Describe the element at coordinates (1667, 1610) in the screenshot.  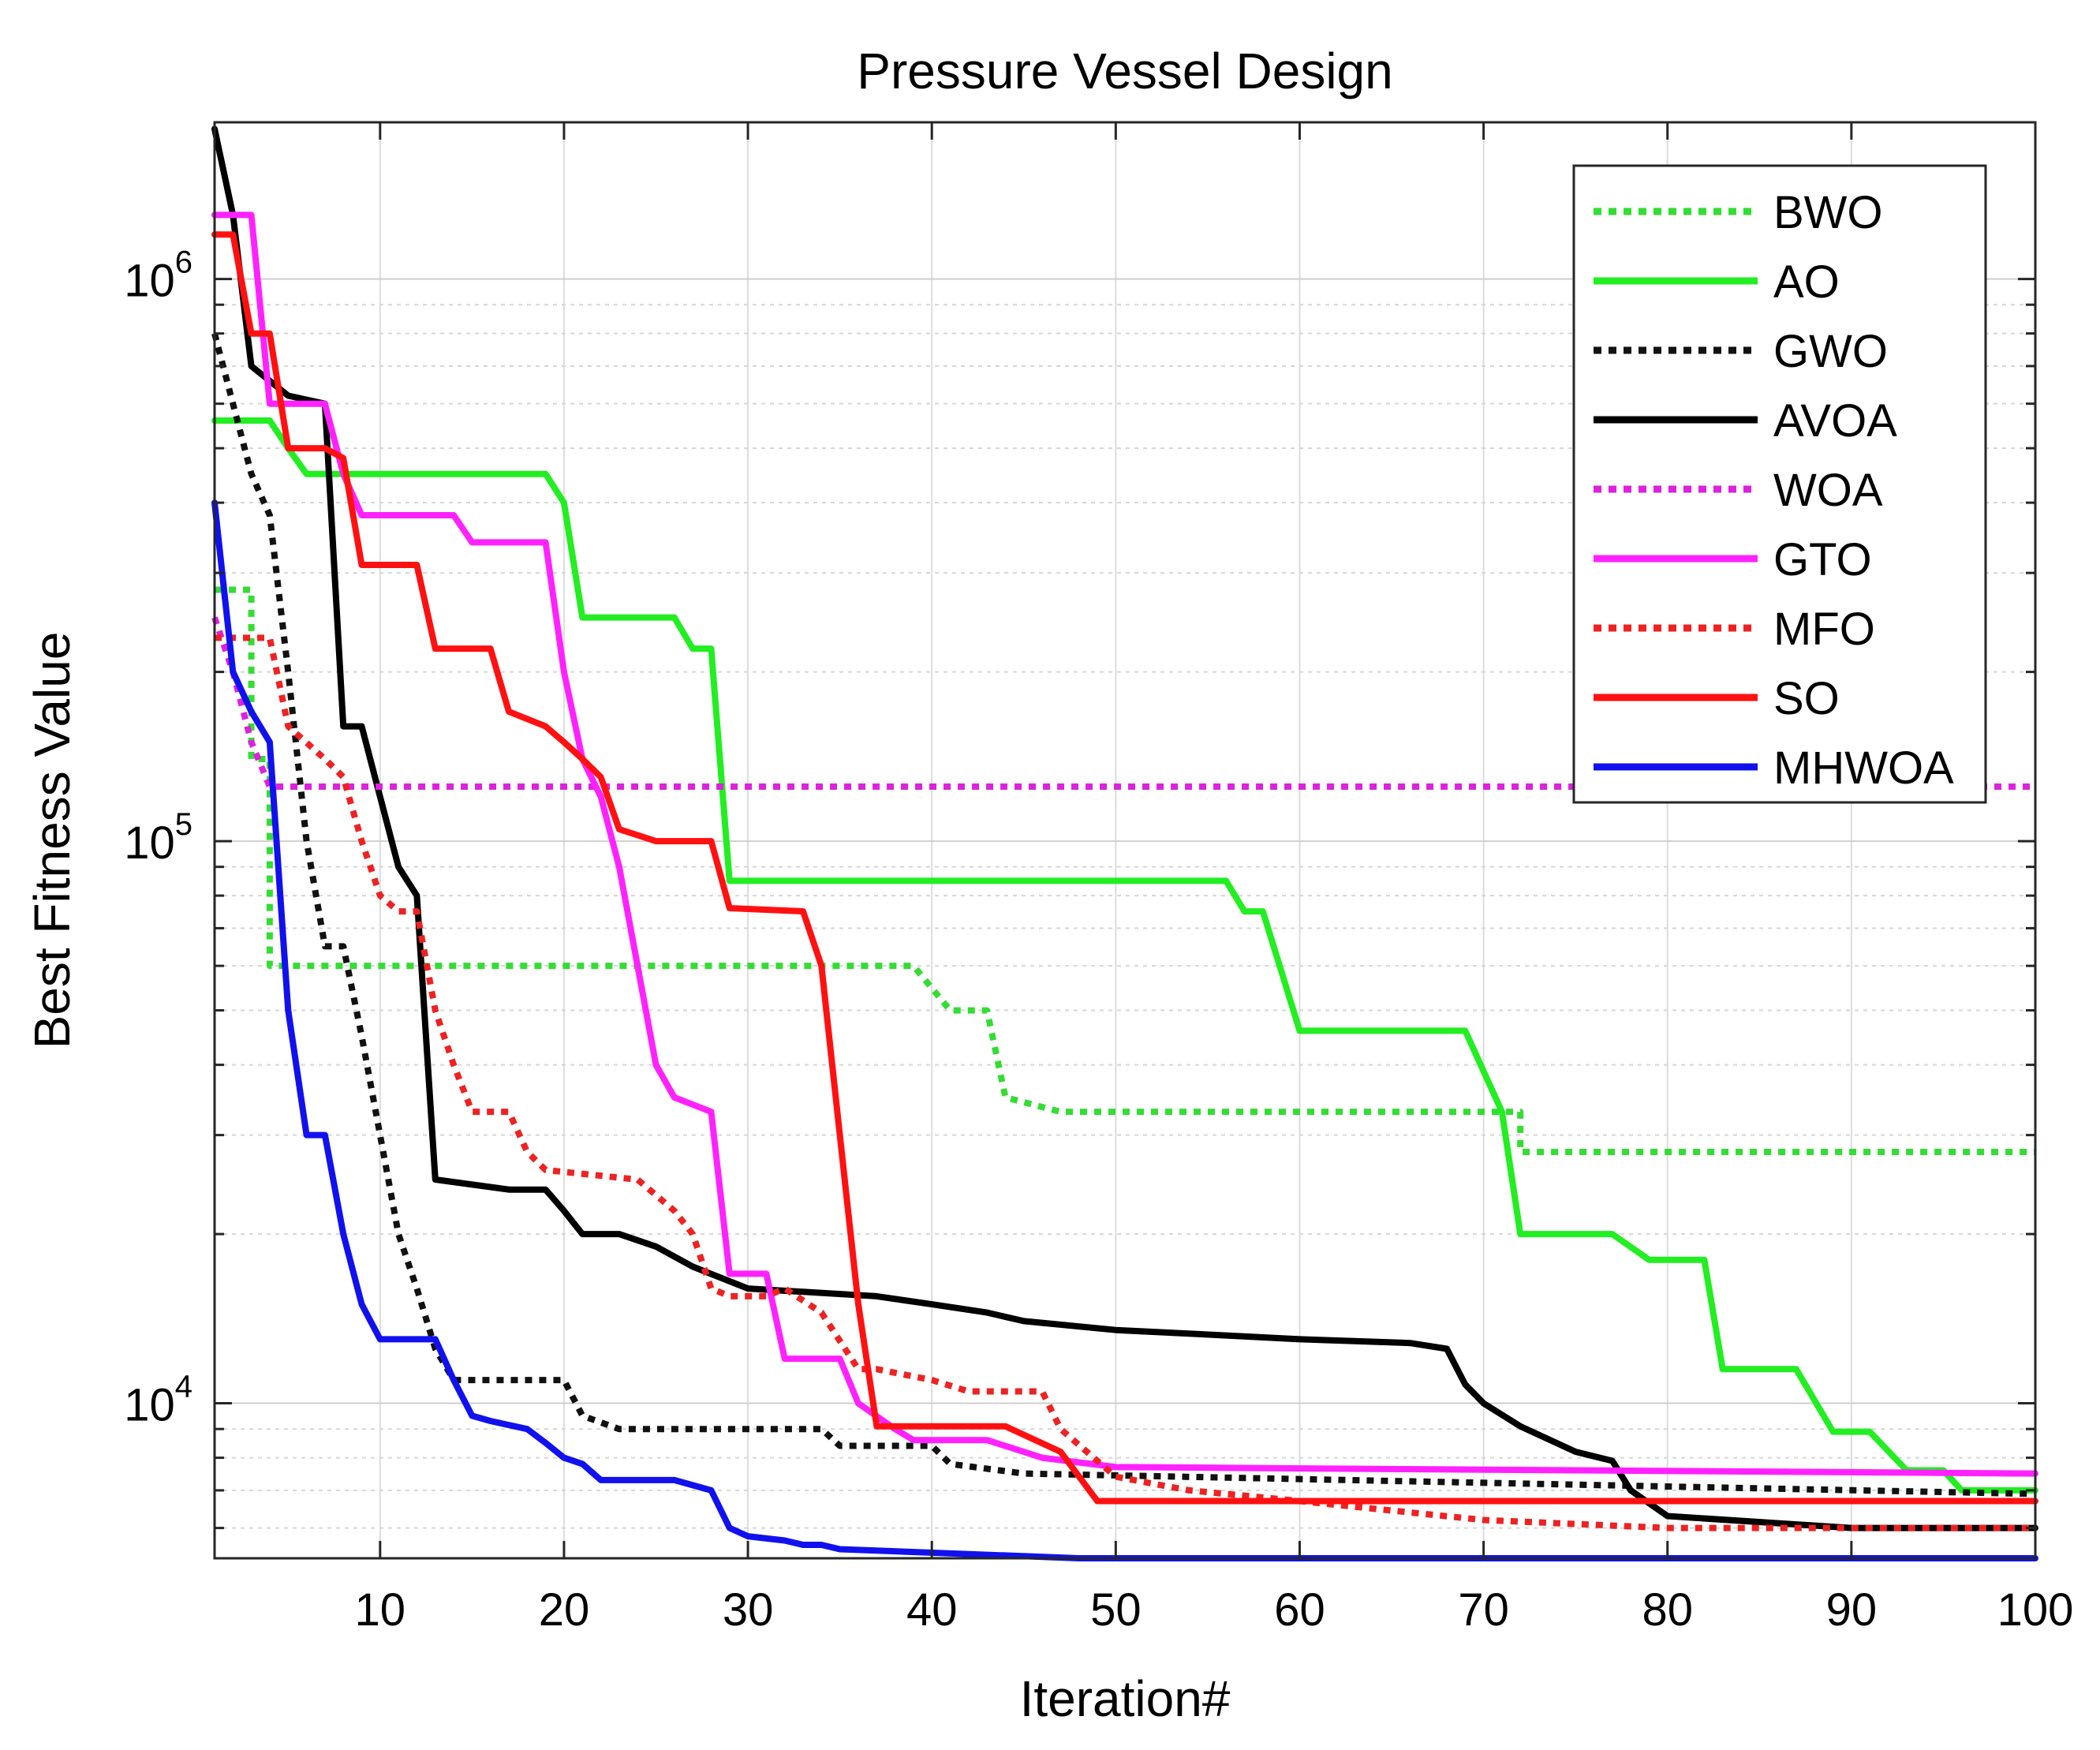
I see `x-tick-label: 80` at that location.